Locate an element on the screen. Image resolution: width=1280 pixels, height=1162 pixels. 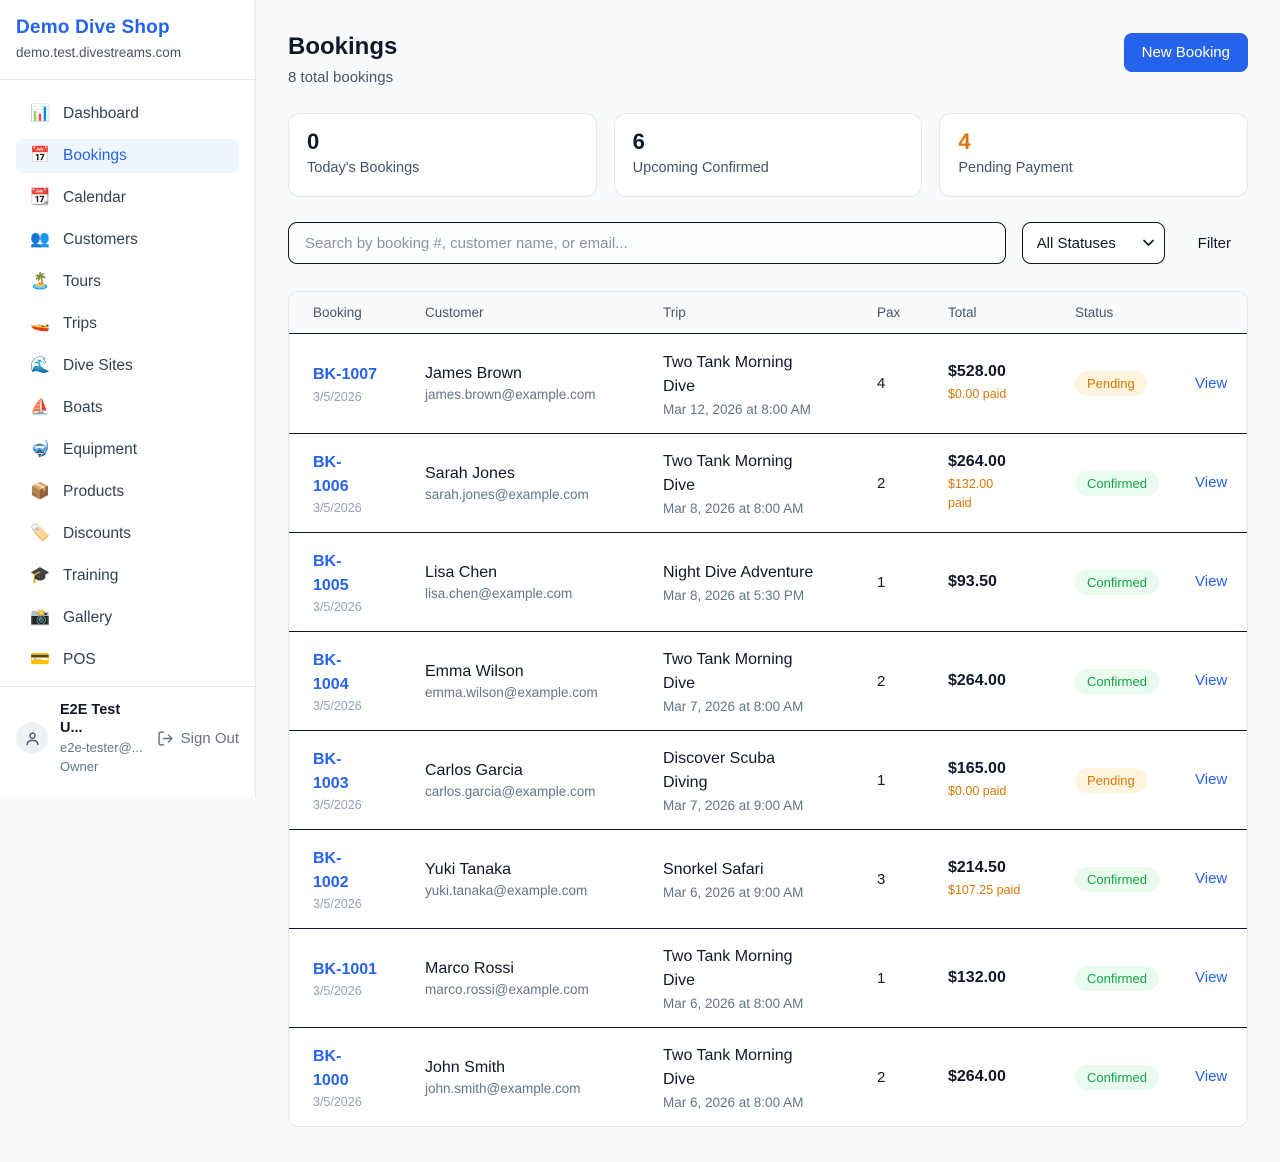
customer-email: carlos.garcia@example.com is located at coordinates (510, 791).